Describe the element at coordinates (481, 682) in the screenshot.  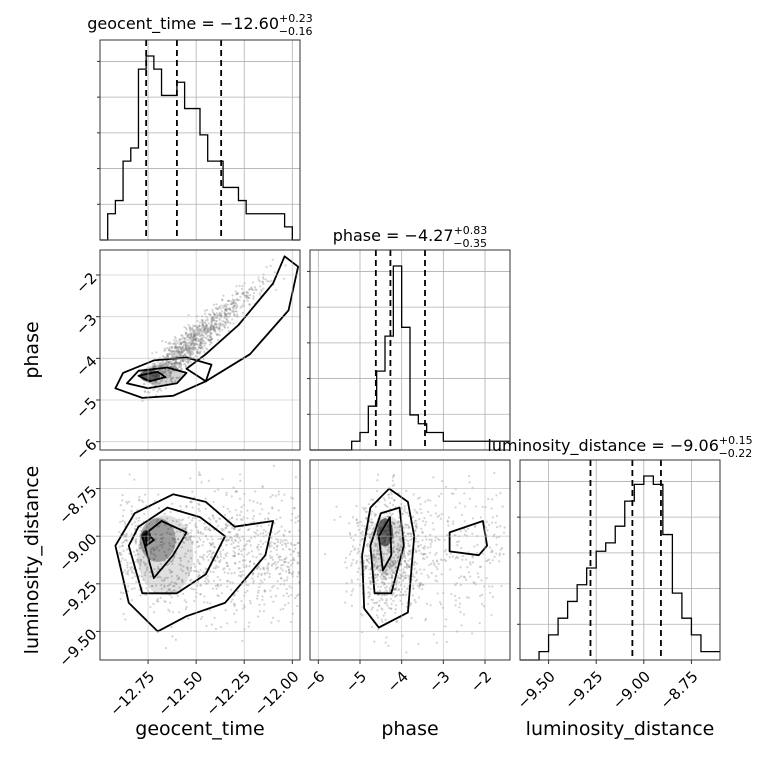
I see `x-tick-label-phase: −2` at that location.